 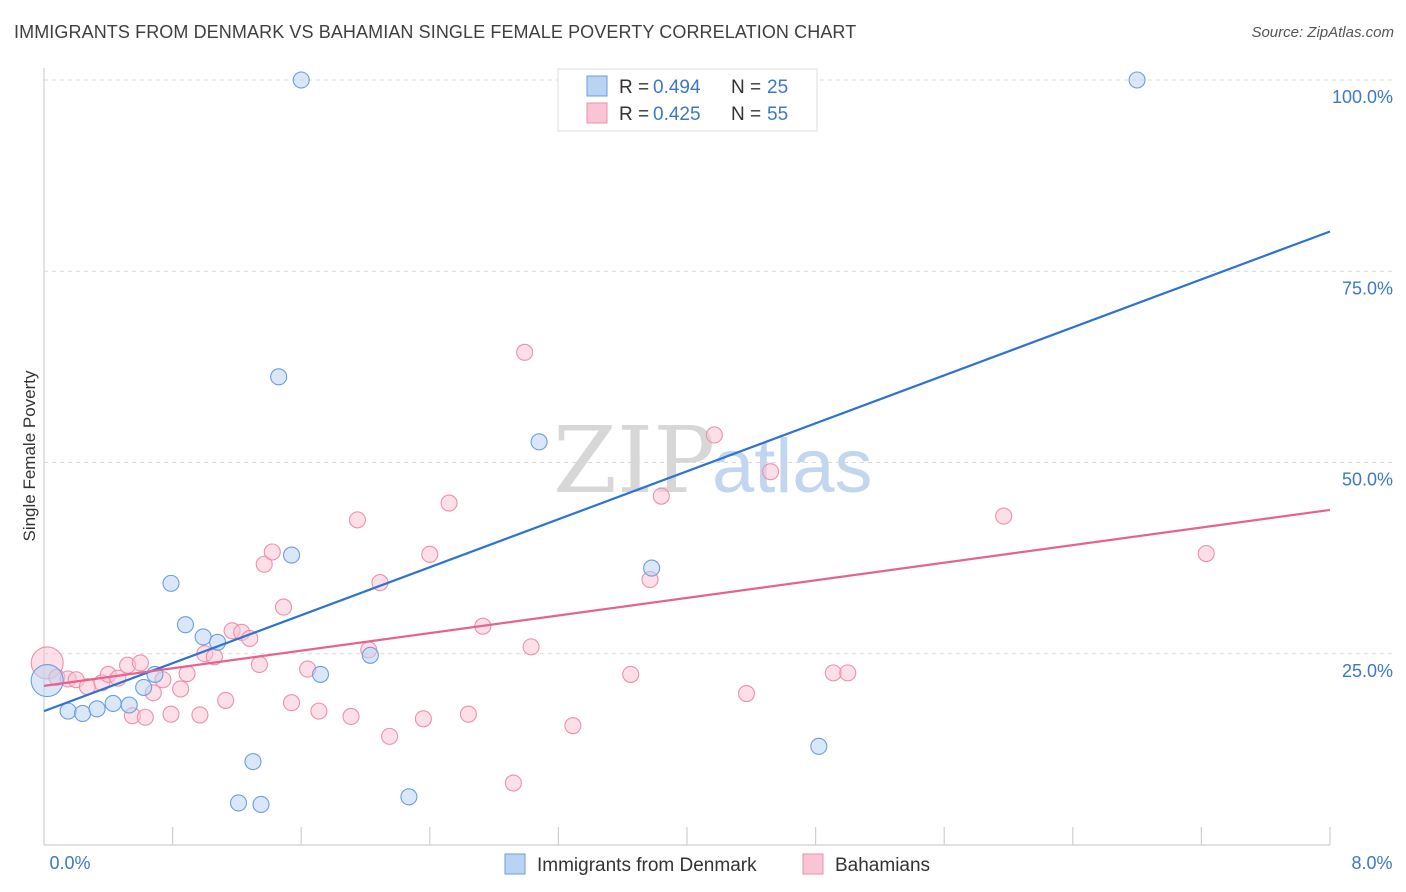 I want to click on legend-r-label-blue: R =, so click(x=634, y=87).